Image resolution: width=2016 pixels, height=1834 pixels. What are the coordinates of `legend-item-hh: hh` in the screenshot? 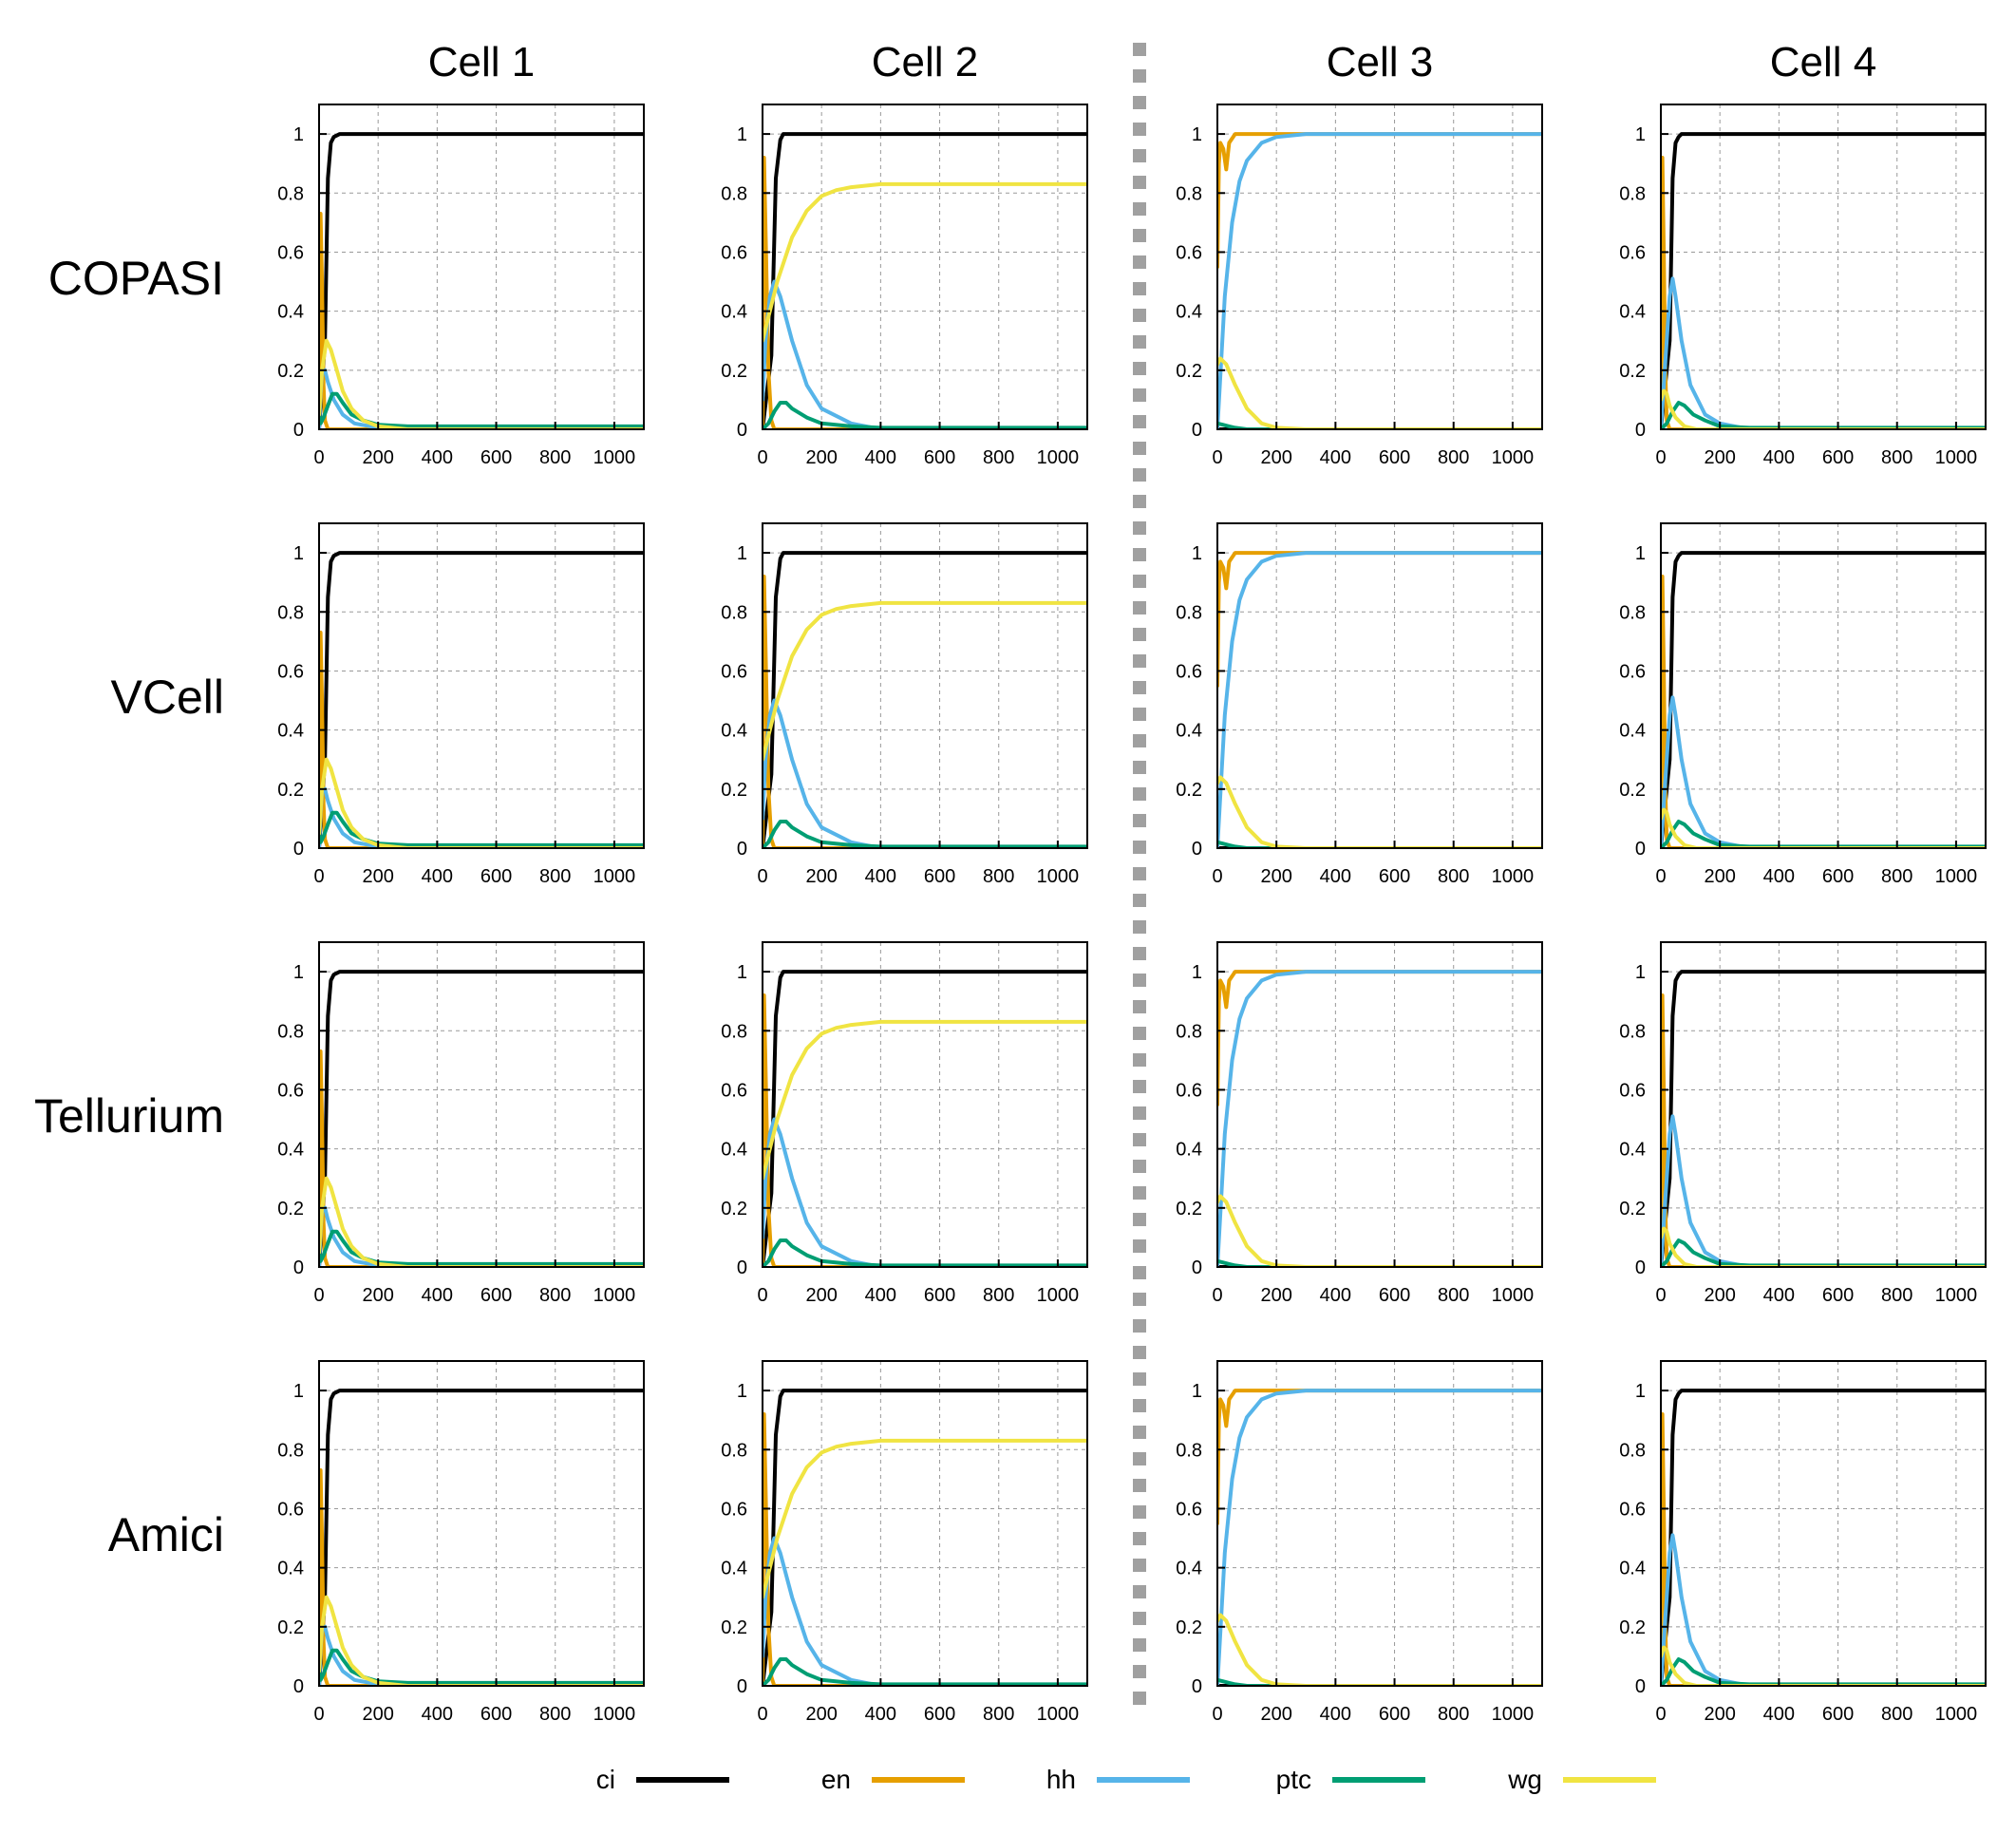 It's located at (1118, 1779).